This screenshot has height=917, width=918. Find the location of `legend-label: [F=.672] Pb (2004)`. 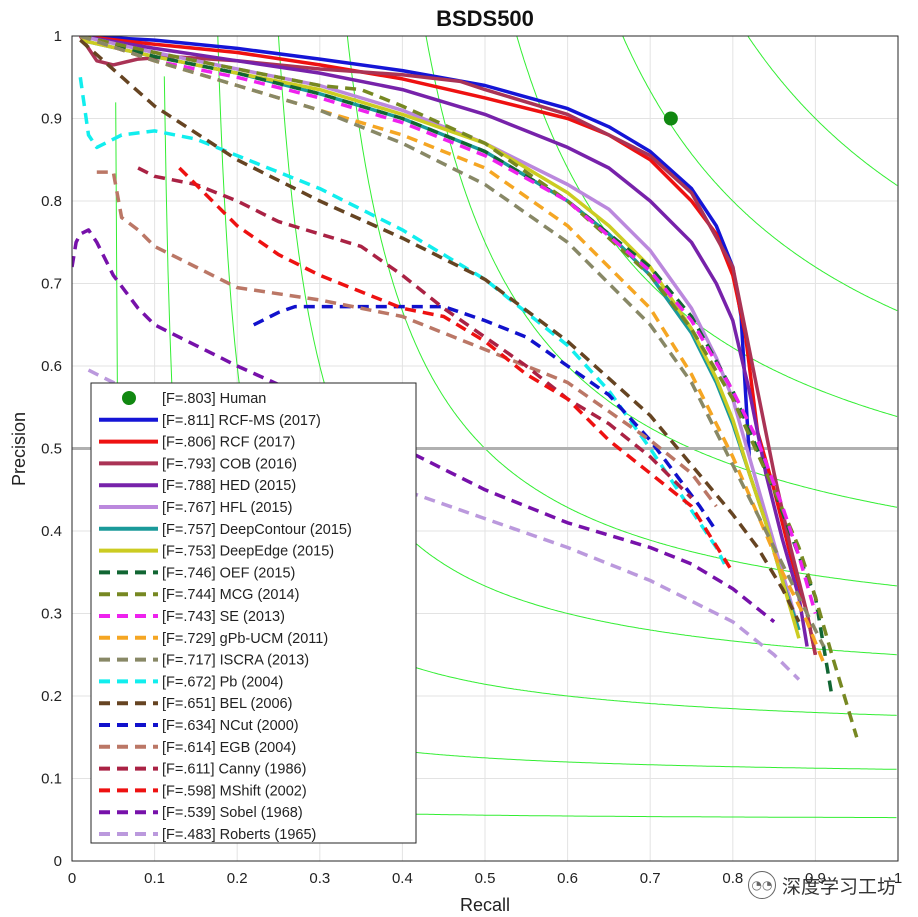

legend-label: [F=.672] Pb (2004) is located at coordinates (222, 682).